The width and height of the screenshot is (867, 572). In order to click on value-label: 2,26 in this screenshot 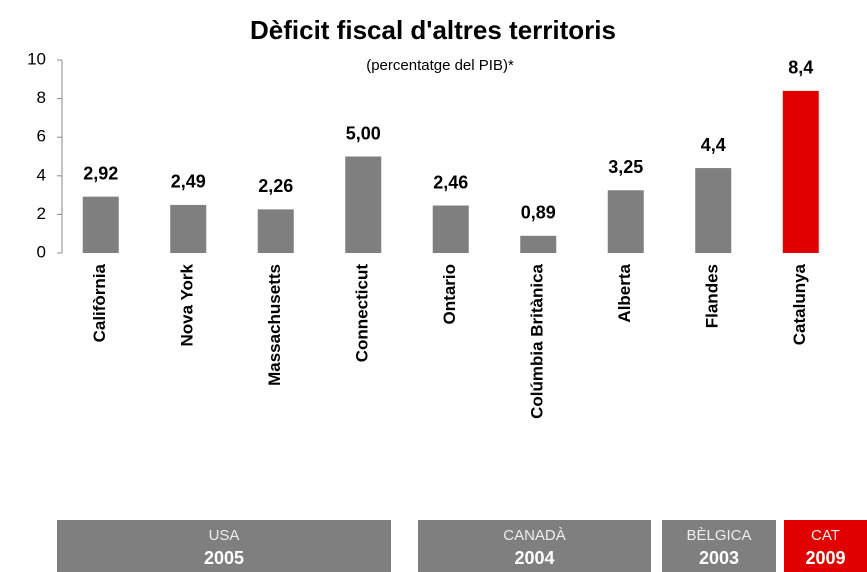, I will do `click(275, 186)`.